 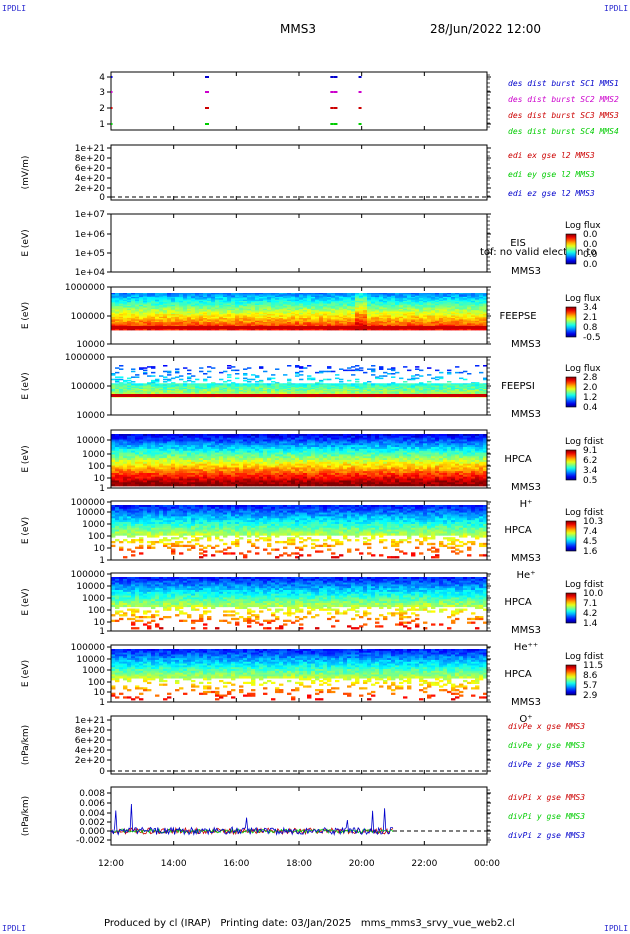 What do you see at coordinates (538, 252) in the screenshot?
I see `overlay-message: tof: no valid electron to` at bounding box center [538, 252].